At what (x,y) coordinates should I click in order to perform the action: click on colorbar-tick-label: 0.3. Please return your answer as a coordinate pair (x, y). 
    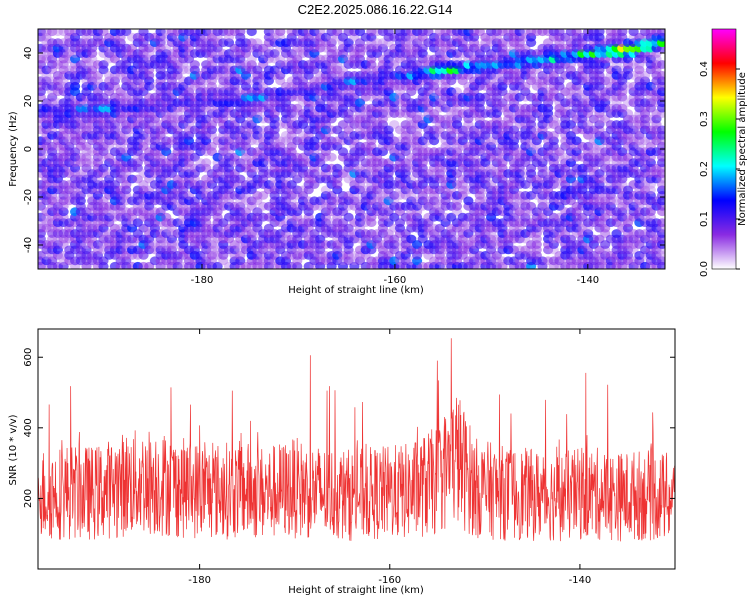
    Looking at the image, I should click on (704, 119).